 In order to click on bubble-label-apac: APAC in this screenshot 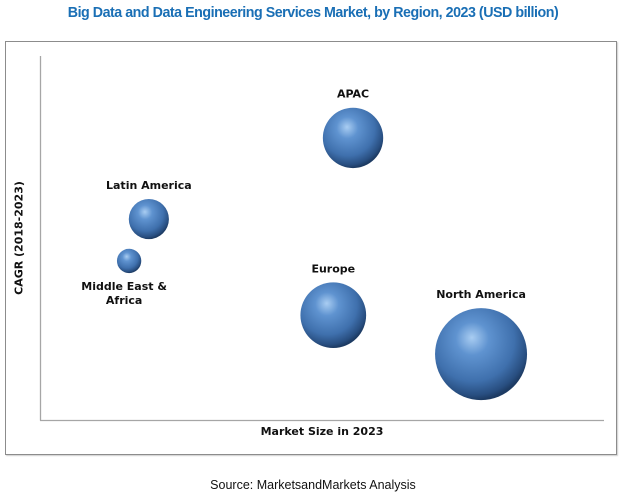, I will do `click(353, 94)`.